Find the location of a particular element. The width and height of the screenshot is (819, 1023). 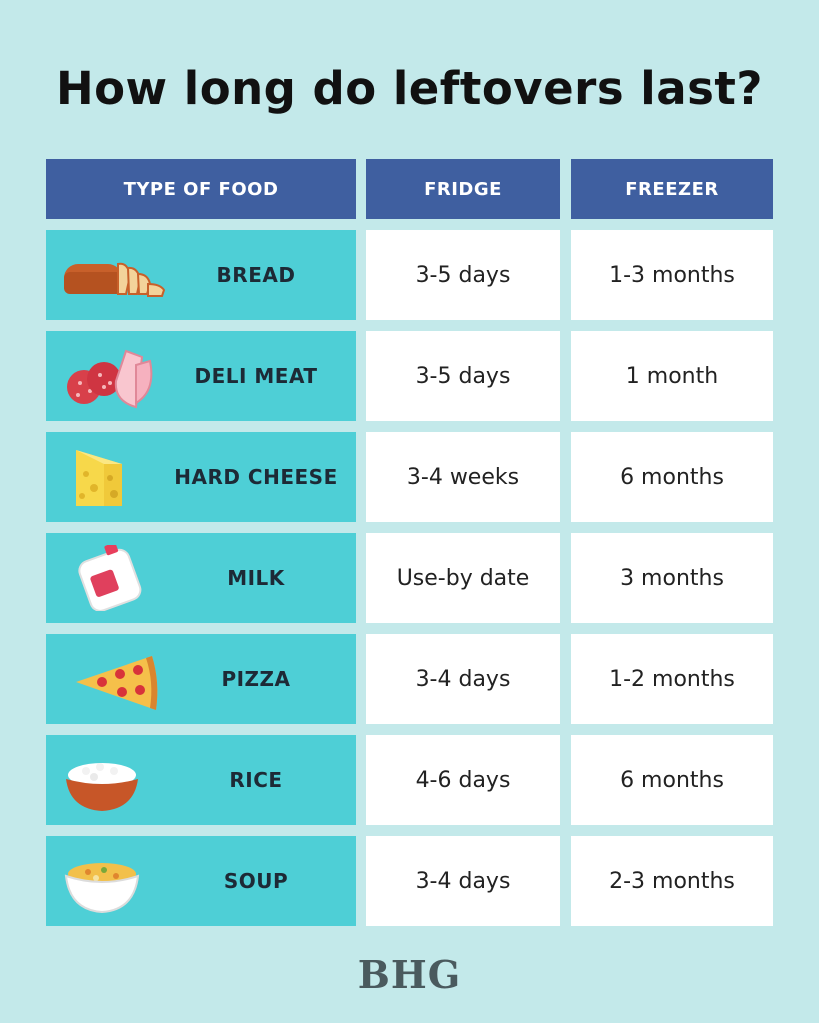

column-header-food: TYPE OF FOOD is located at coordinates (201, 189).